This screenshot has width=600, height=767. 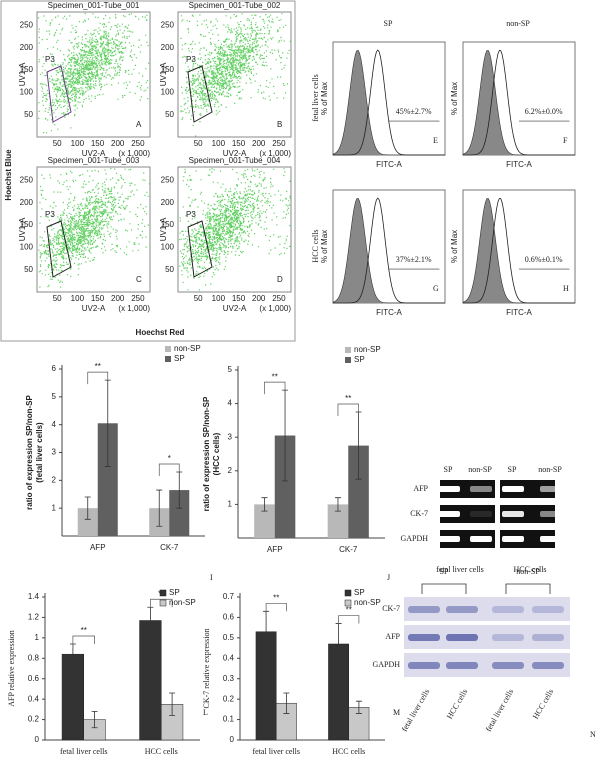 What do you see at coordinates (529, 569) in the screenshot?
I see `group-label: HCC cells` at bounding box center [529, 569].